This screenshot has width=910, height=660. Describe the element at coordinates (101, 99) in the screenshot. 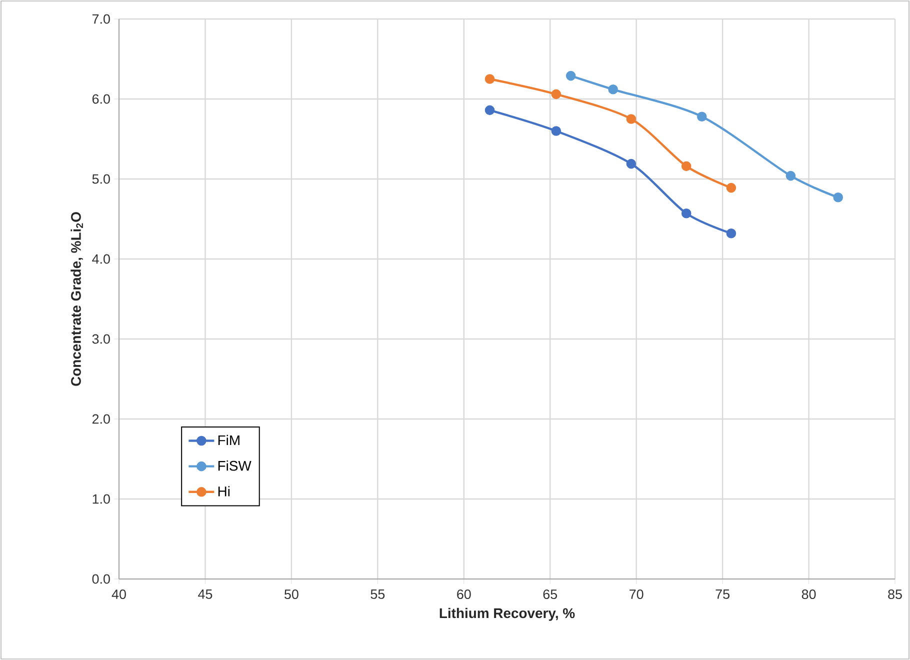

I see `y-tick-label: 6.0` at that location.